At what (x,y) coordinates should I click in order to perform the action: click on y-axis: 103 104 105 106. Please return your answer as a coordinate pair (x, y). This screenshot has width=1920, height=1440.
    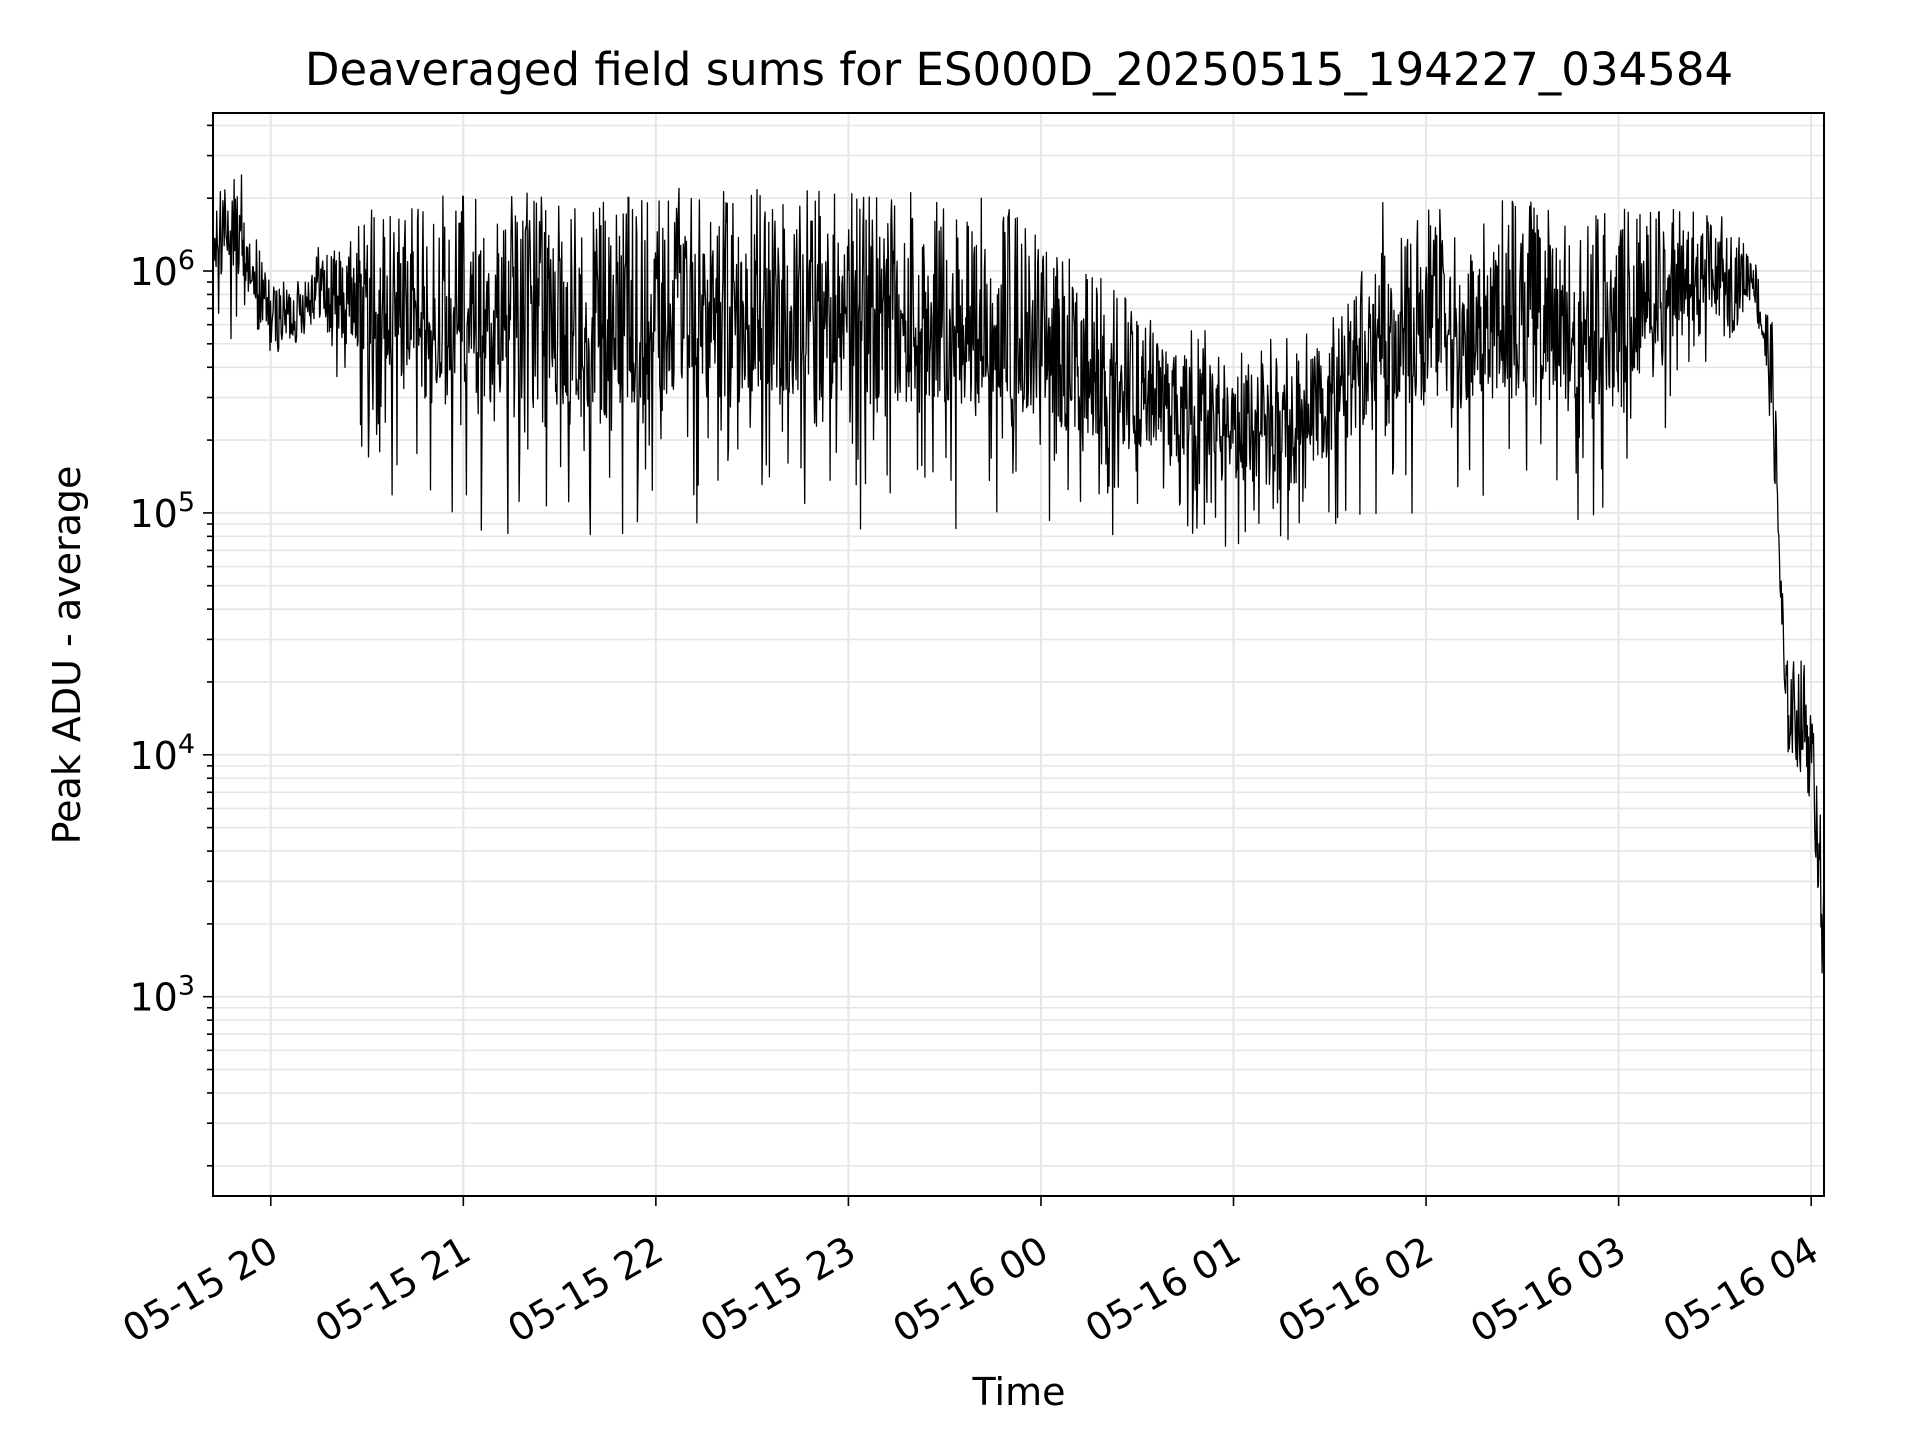
    Looking at the image, I should click on (171, 645).